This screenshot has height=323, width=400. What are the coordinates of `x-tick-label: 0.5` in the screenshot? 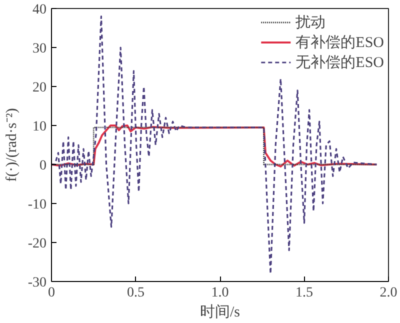 It's located at (135, 293).